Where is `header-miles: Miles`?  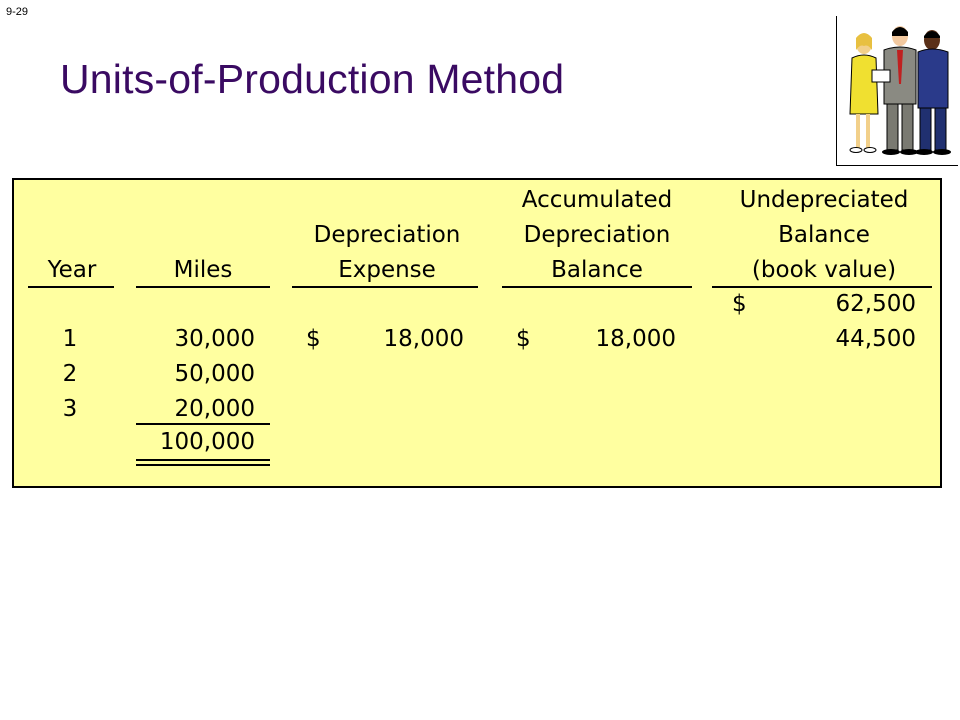
header-miles: Miles is located at coordinates (203, 270).